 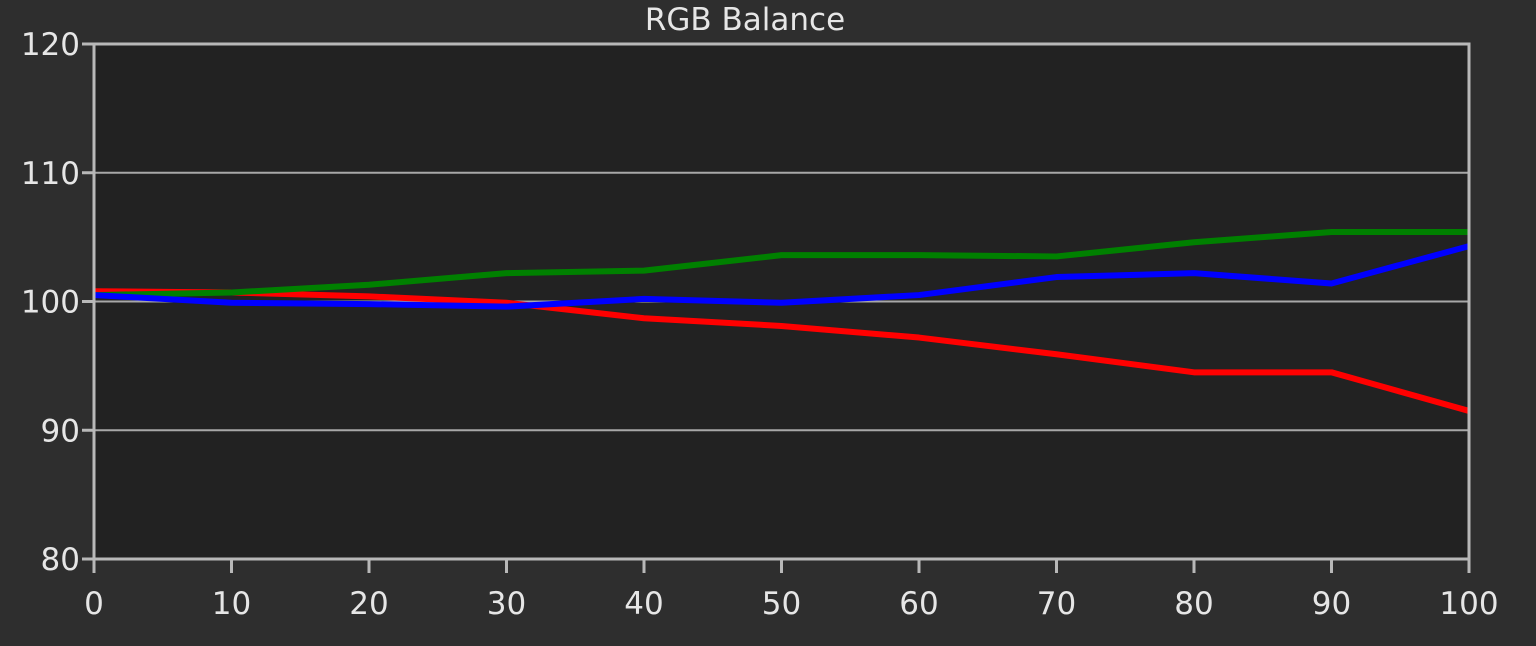 What do you see at coordinates (50, 303) in the screenshot?
I see `y-tick-label: 100` at bounding box center [50, 303].